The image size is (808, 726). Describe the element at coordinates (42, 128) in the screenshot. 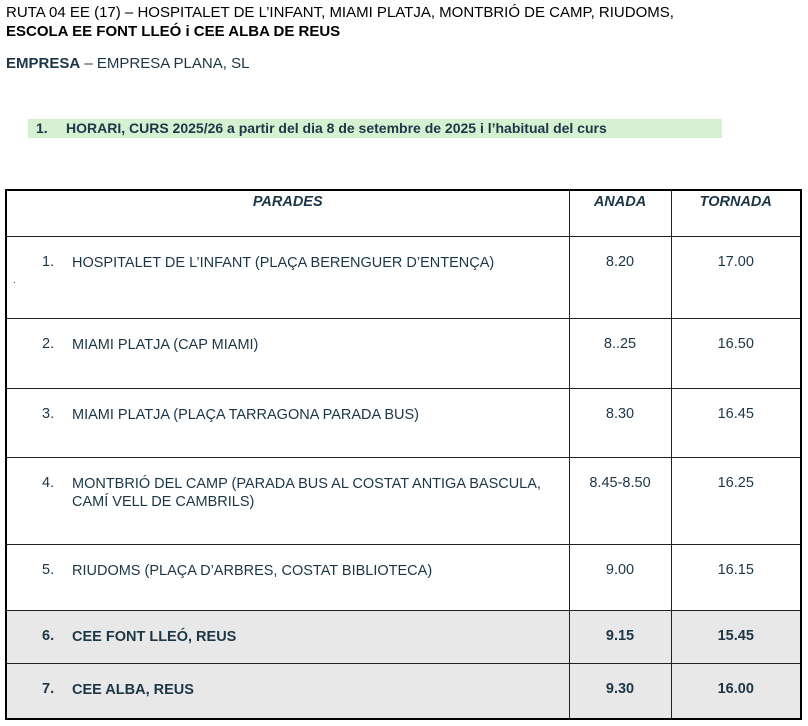

I see `section-number: 1.` at that location.